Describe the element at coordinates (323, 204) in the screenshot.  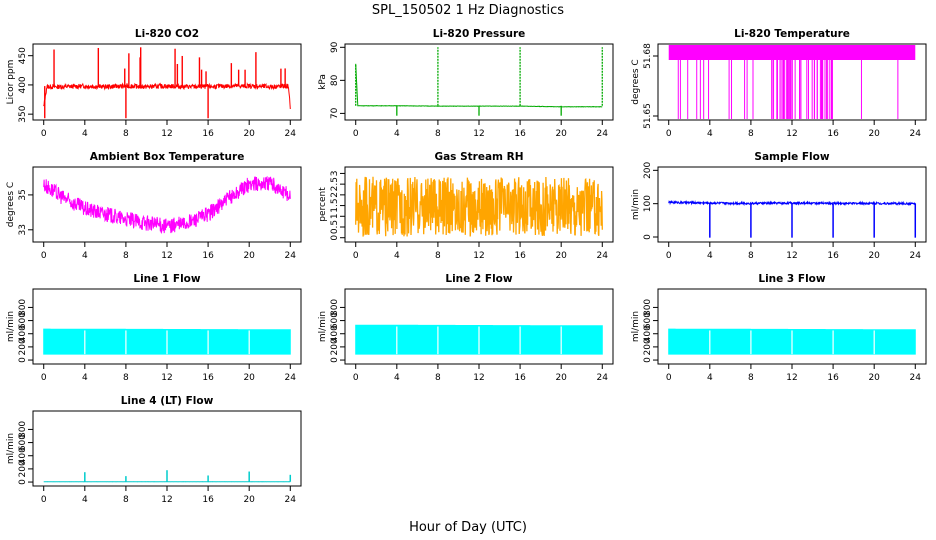
I see `y-axis-label: percent` at that location.